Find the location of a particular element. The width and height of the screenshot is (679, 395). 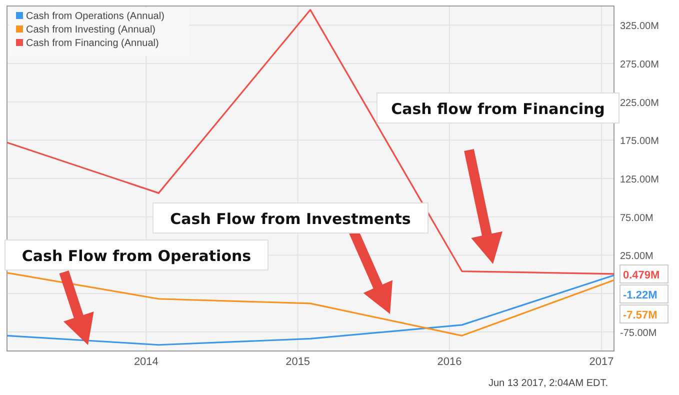

y-tick-label: 75.00M is located at coordinates (637, 218).